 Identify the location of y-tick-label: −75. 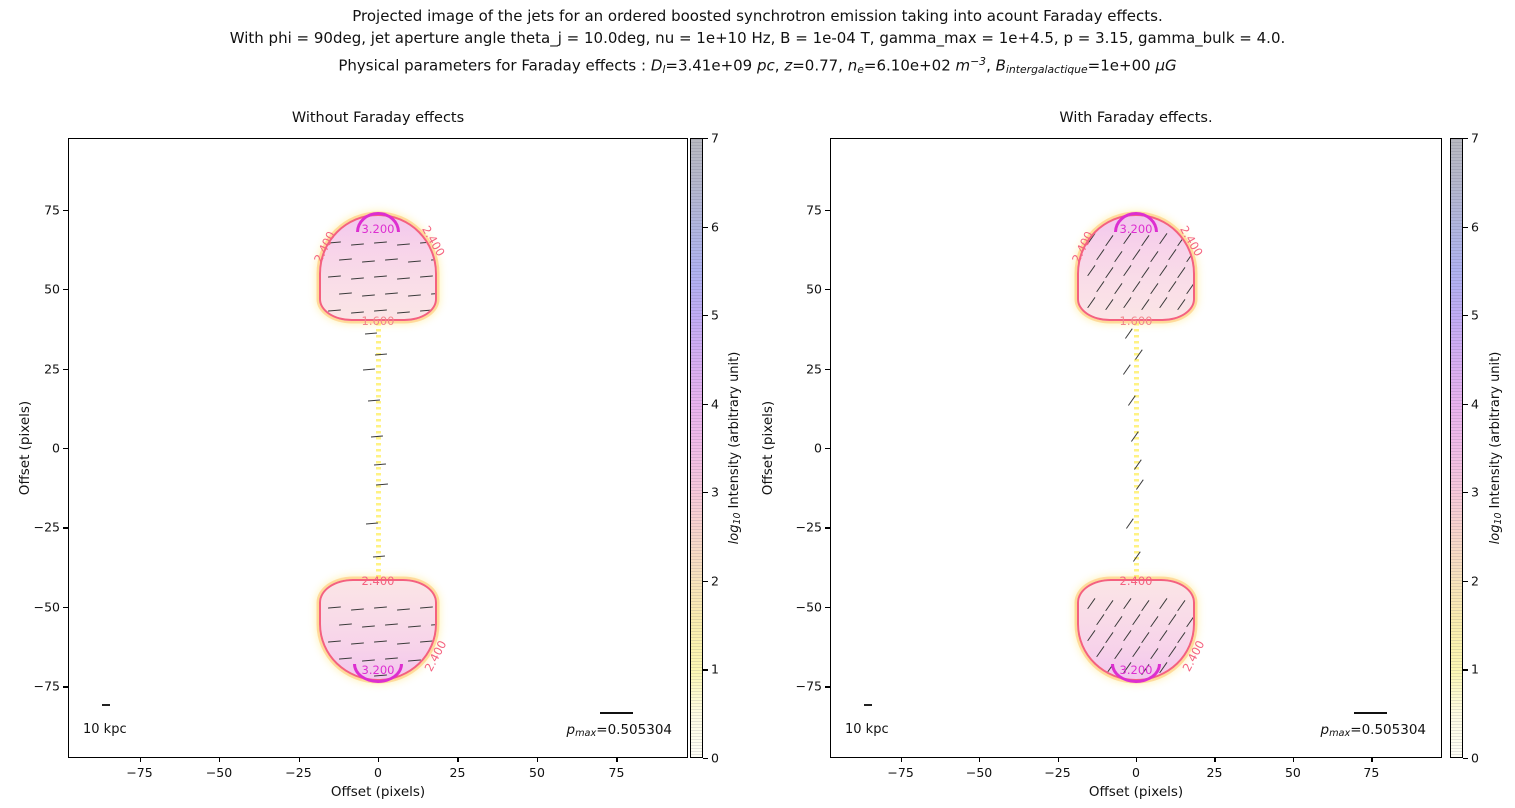
(46, 686).